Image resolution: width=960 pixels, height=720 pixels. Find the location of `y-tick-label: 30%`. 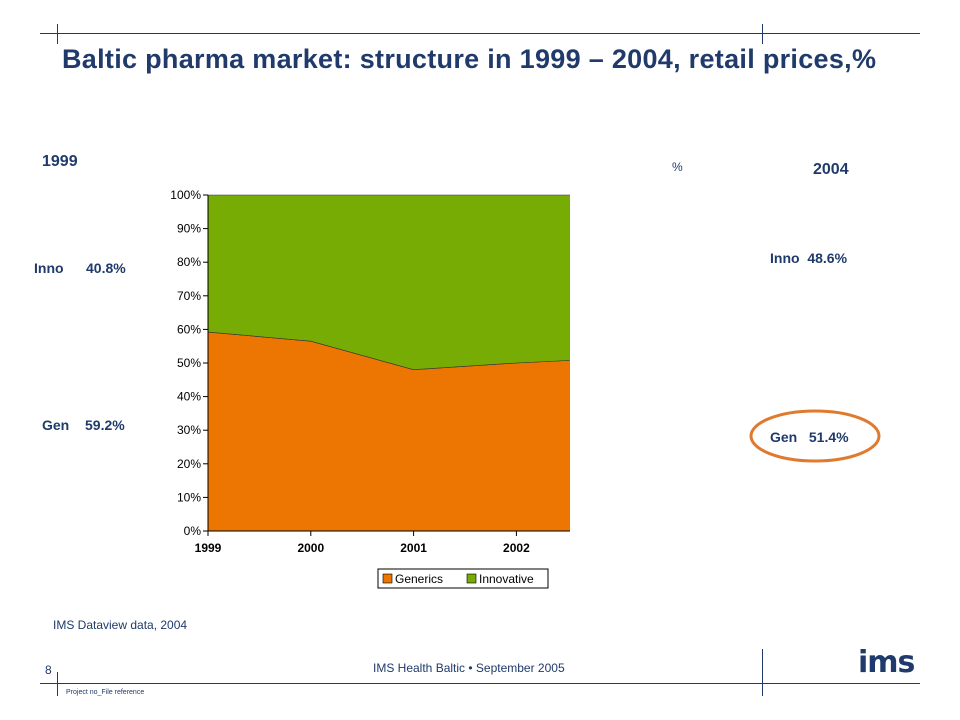

y-tick-label: 30% is located at coordinates (189, 430).